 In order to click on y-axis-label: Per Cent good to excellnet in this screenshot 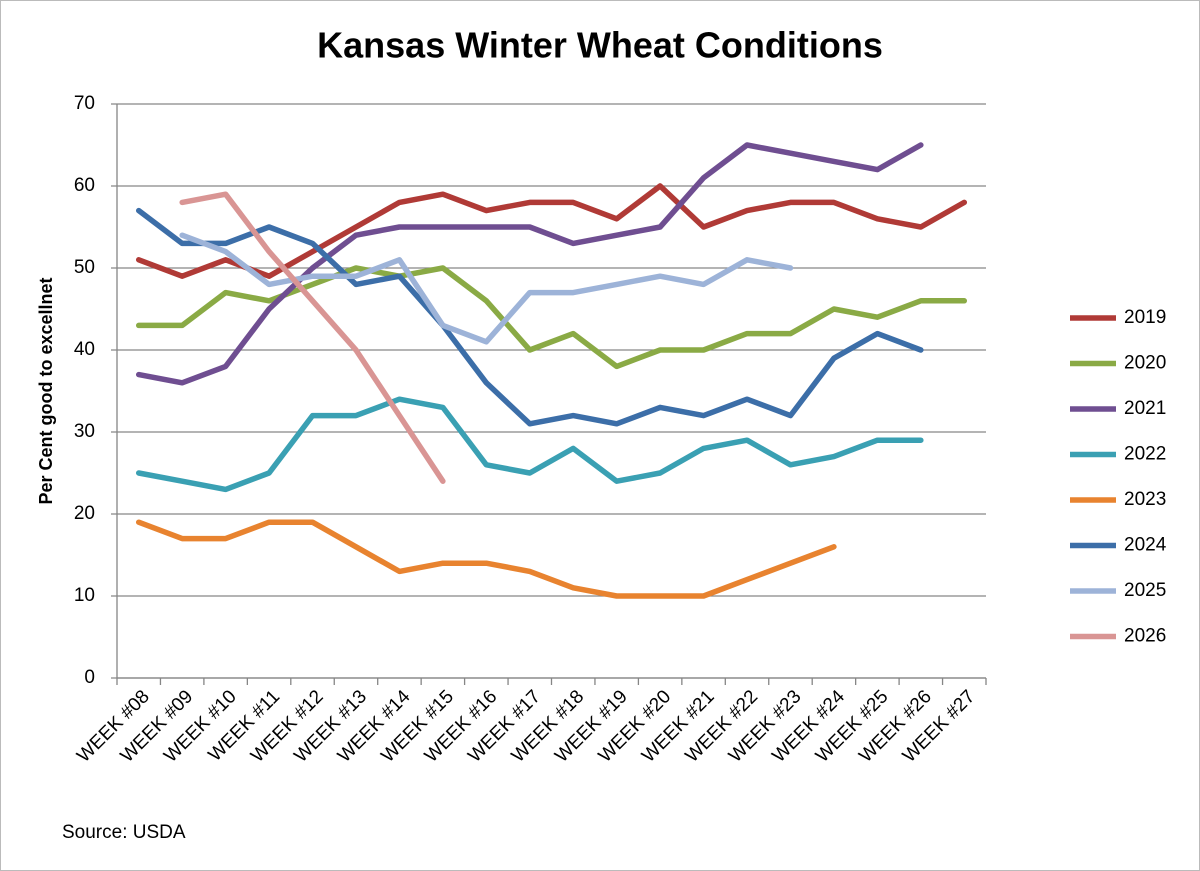, I will do `click(46, 390)`.